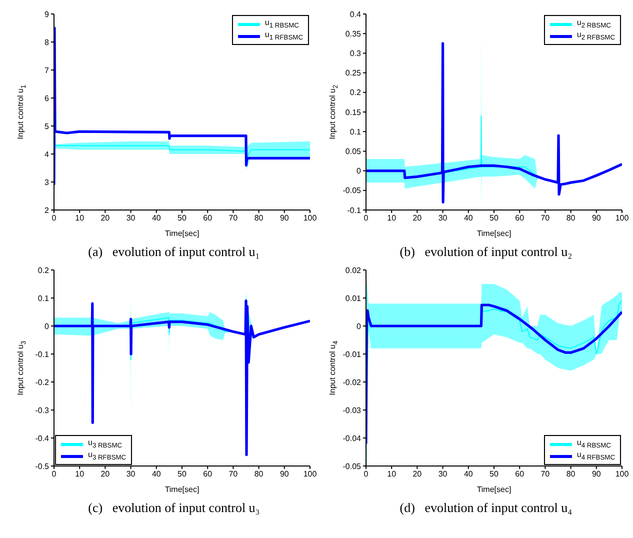 The height and width of the screenshot is (538, 633). I want to click on y-tick-label: 8, so click(47, 42).